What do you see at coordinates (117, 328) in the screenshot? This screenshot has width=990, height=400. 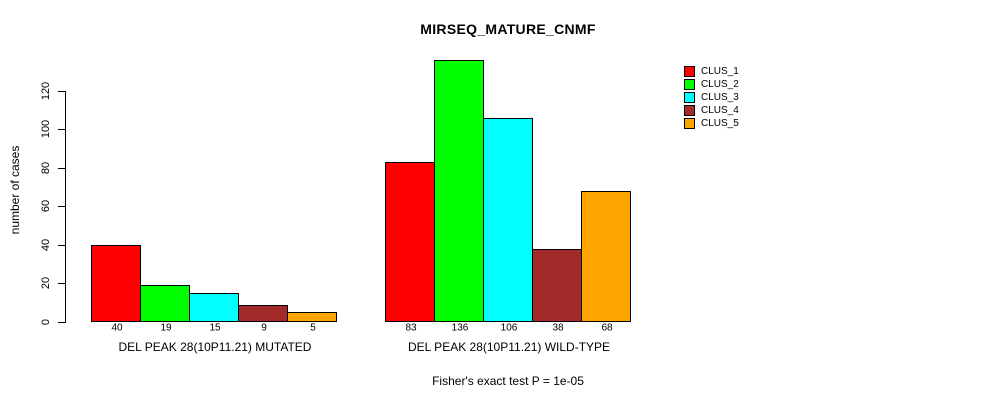 I see `bar-value-label: 40` at bounding box center [117, 328].